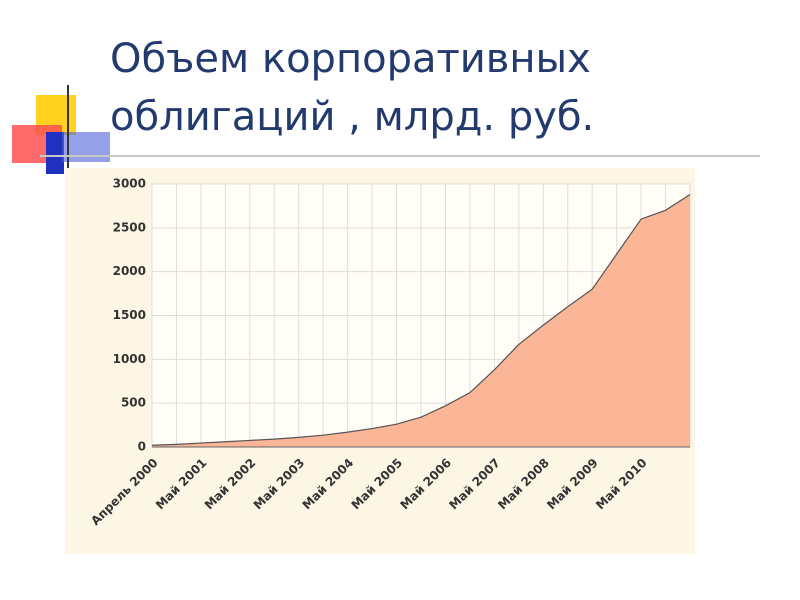 The height and width of the screenshot is (600, 800). Describe the element at coordinates (133, 403) in the screenshot. I see `y-tick-label: 500` at that location.